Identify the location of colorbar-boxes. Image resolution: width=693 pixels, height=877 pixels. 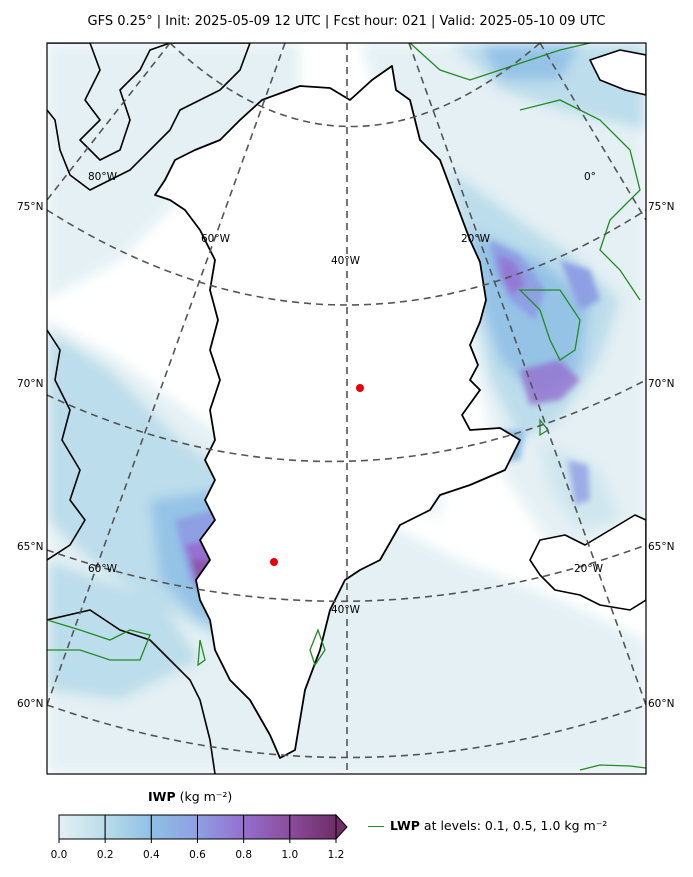
(197, 827).